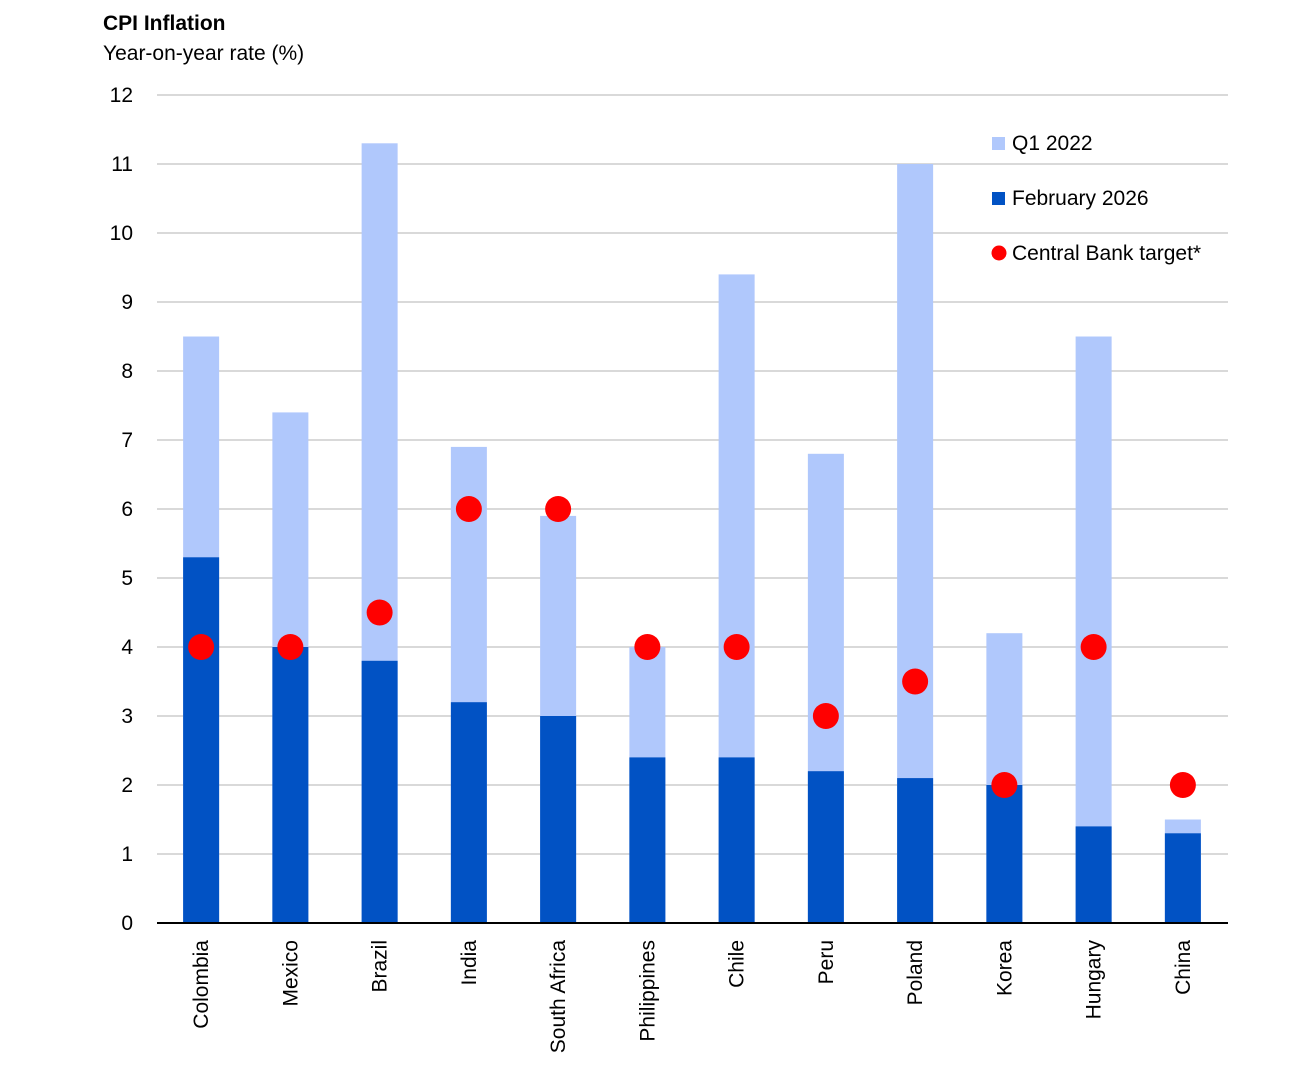  I want to click on x-tick-label: South Africa, so click(558, 997).